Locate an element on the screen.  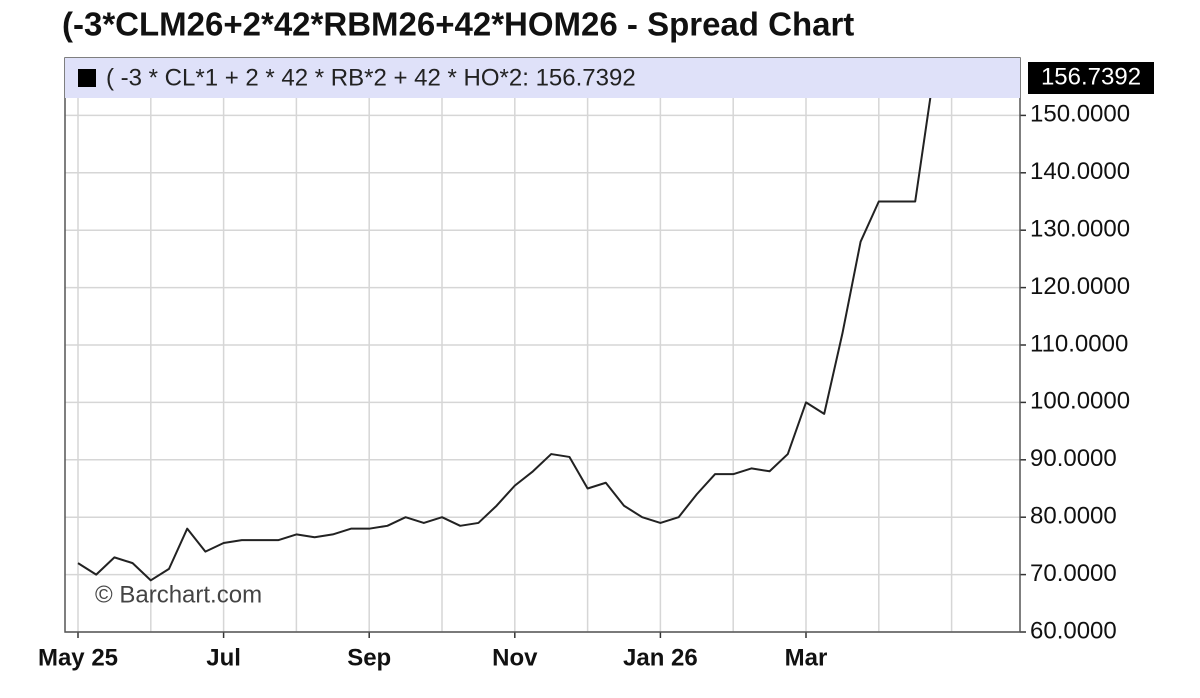
legend-band is located at coordinates (542, 78).